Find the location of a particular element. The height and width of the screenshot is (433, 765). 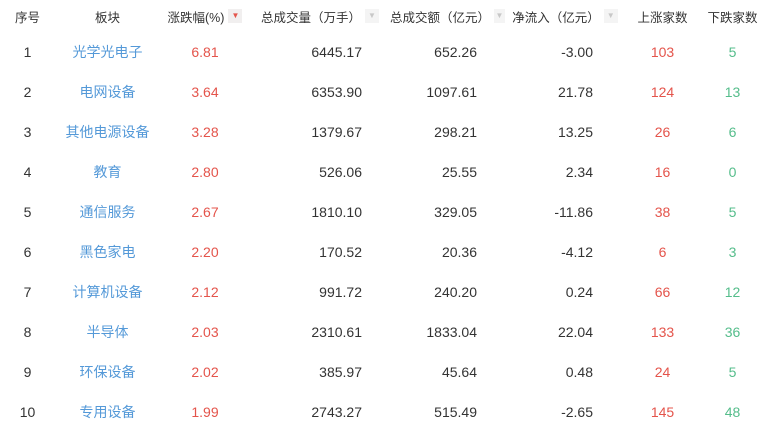

cell-volume: 170.52 is located at coordinates (340, 252).